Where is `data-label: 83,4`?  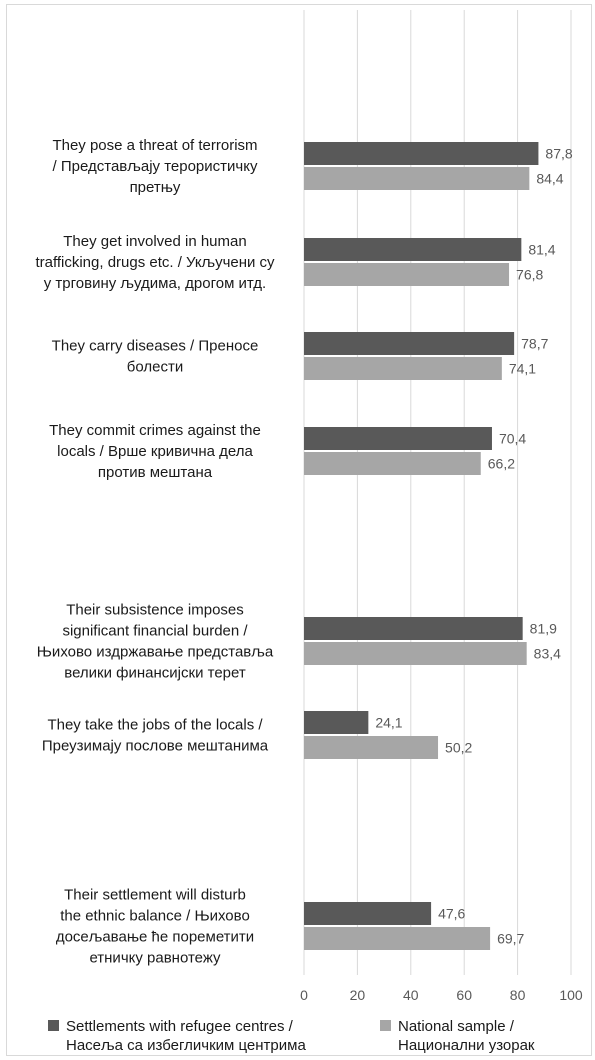
data-label: 83,4 is located at coordinates (547, 654).